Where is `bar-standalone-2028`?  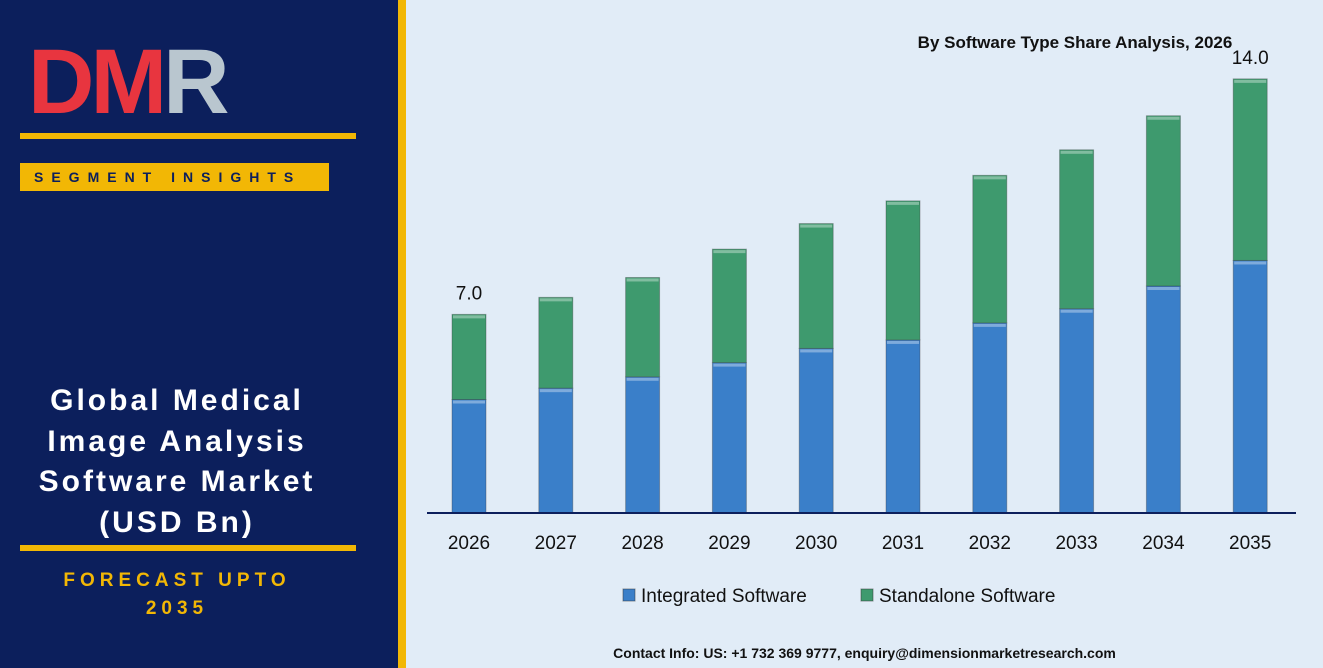 bar-standalone-2028 is located at coordinates (643, 327).